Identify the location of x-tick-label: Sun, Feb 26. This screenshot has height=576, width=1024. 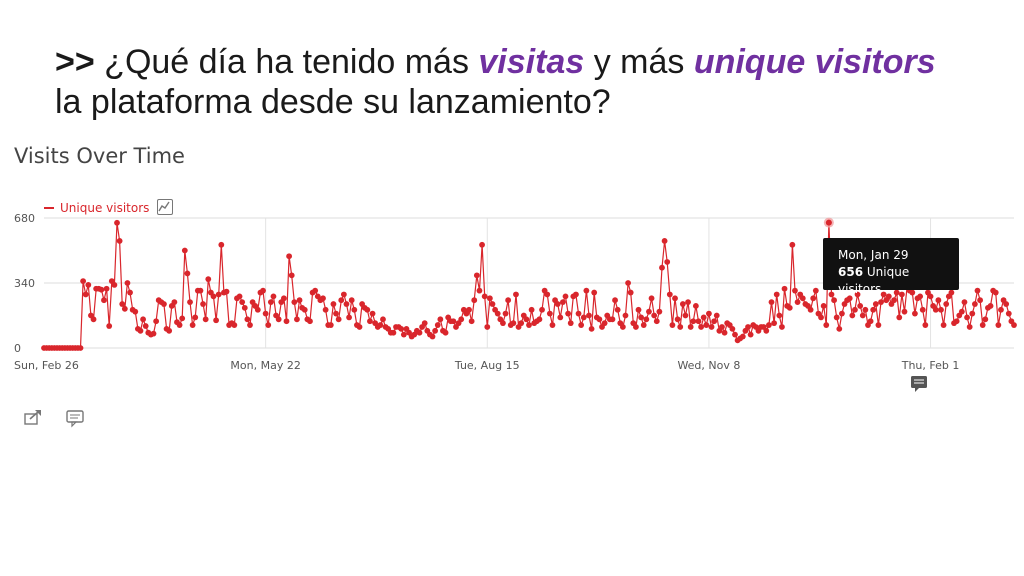
(46, 365).